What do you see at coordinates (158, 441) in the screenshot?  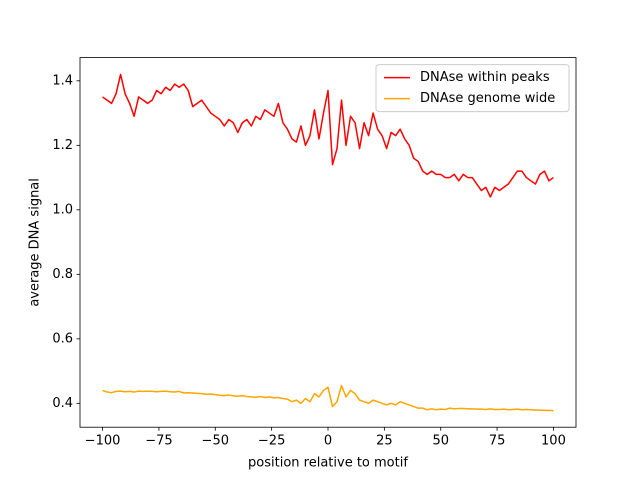 I see `x-tick-label: −75` at bounding box center [158, 441].